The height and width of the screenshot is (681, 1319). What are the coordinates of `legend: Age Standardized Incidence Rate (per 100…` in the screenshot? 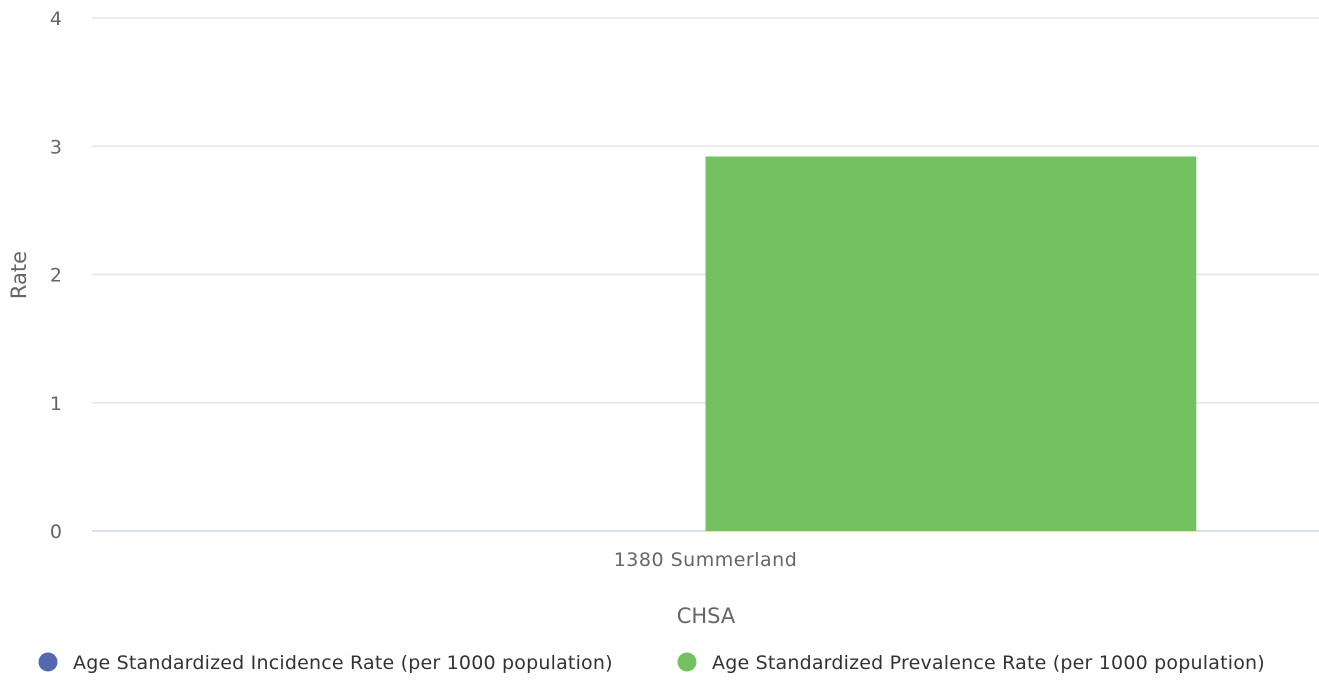 It's located at (651, 663).